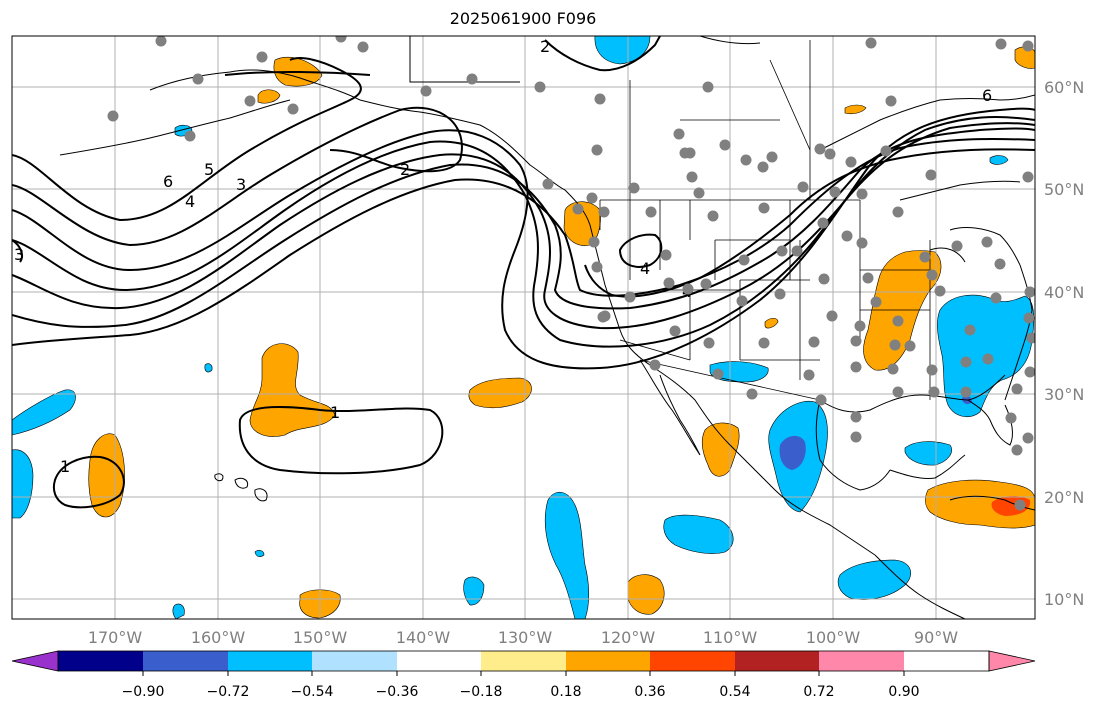 The height and width of the screenshot is (712, 1105). I want to click on colorbar-segments, so click(523, 661).